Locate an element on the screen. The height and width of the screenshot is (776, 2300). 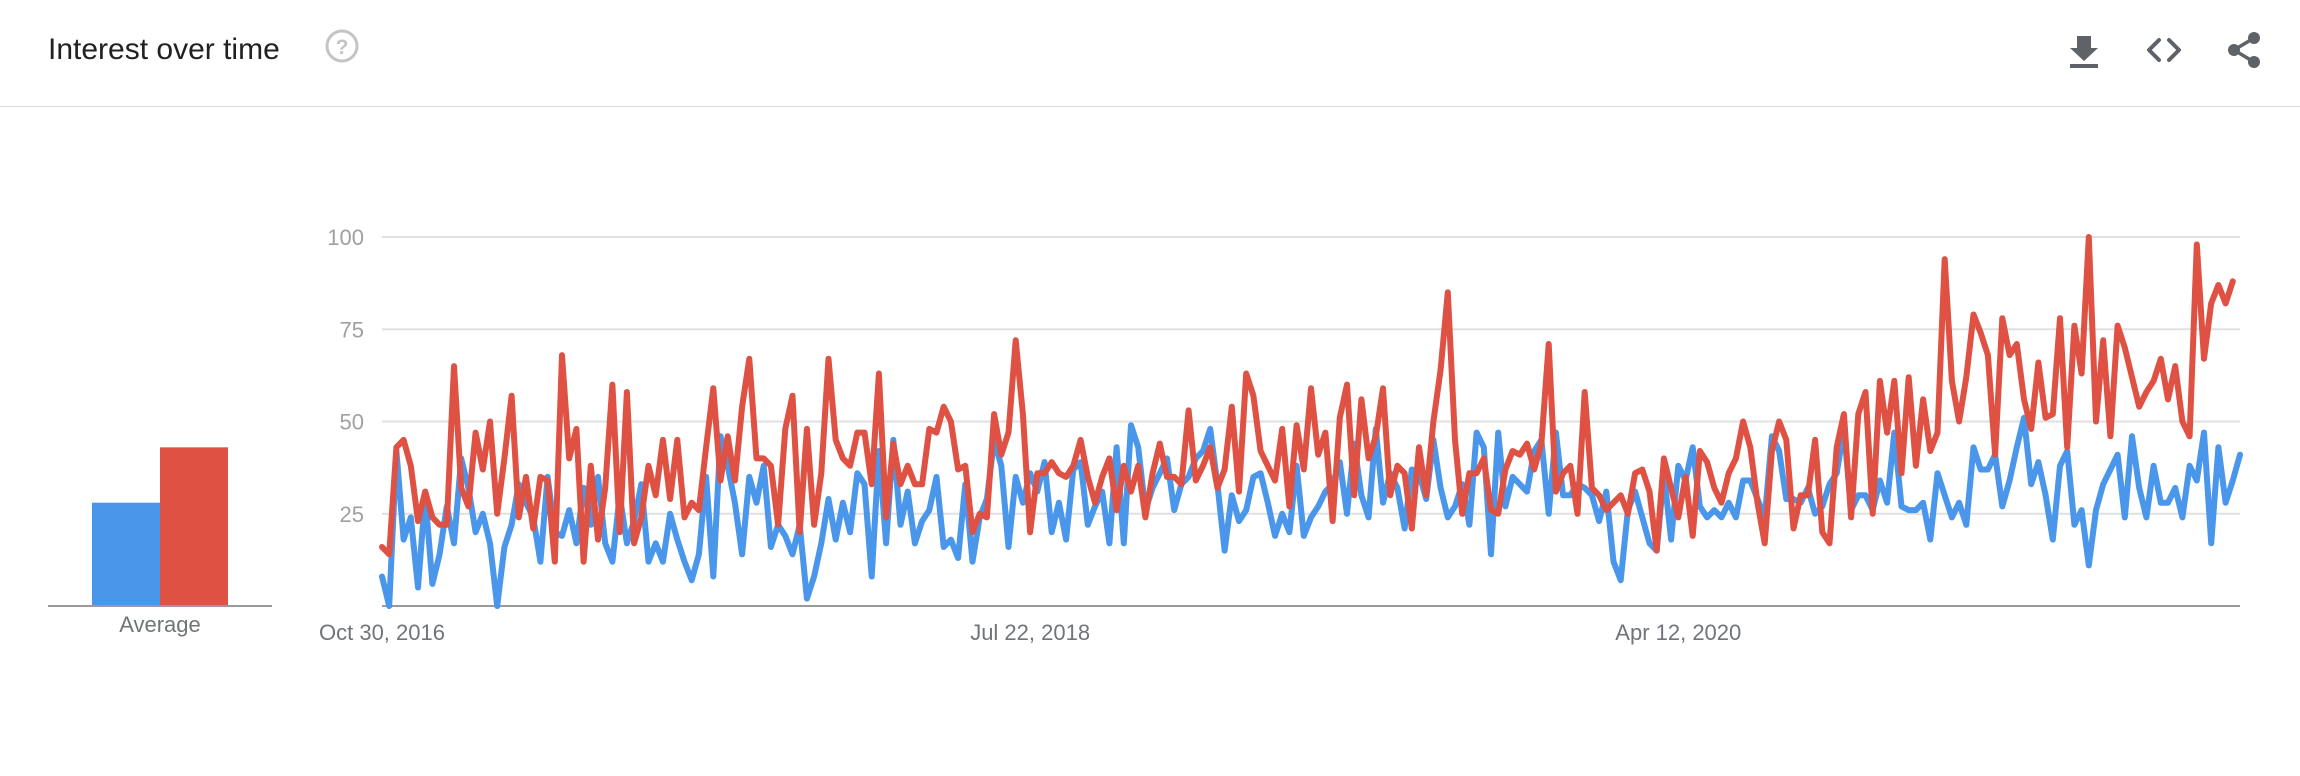
y-tick-label: 25 is located at coordinates (352, 514).